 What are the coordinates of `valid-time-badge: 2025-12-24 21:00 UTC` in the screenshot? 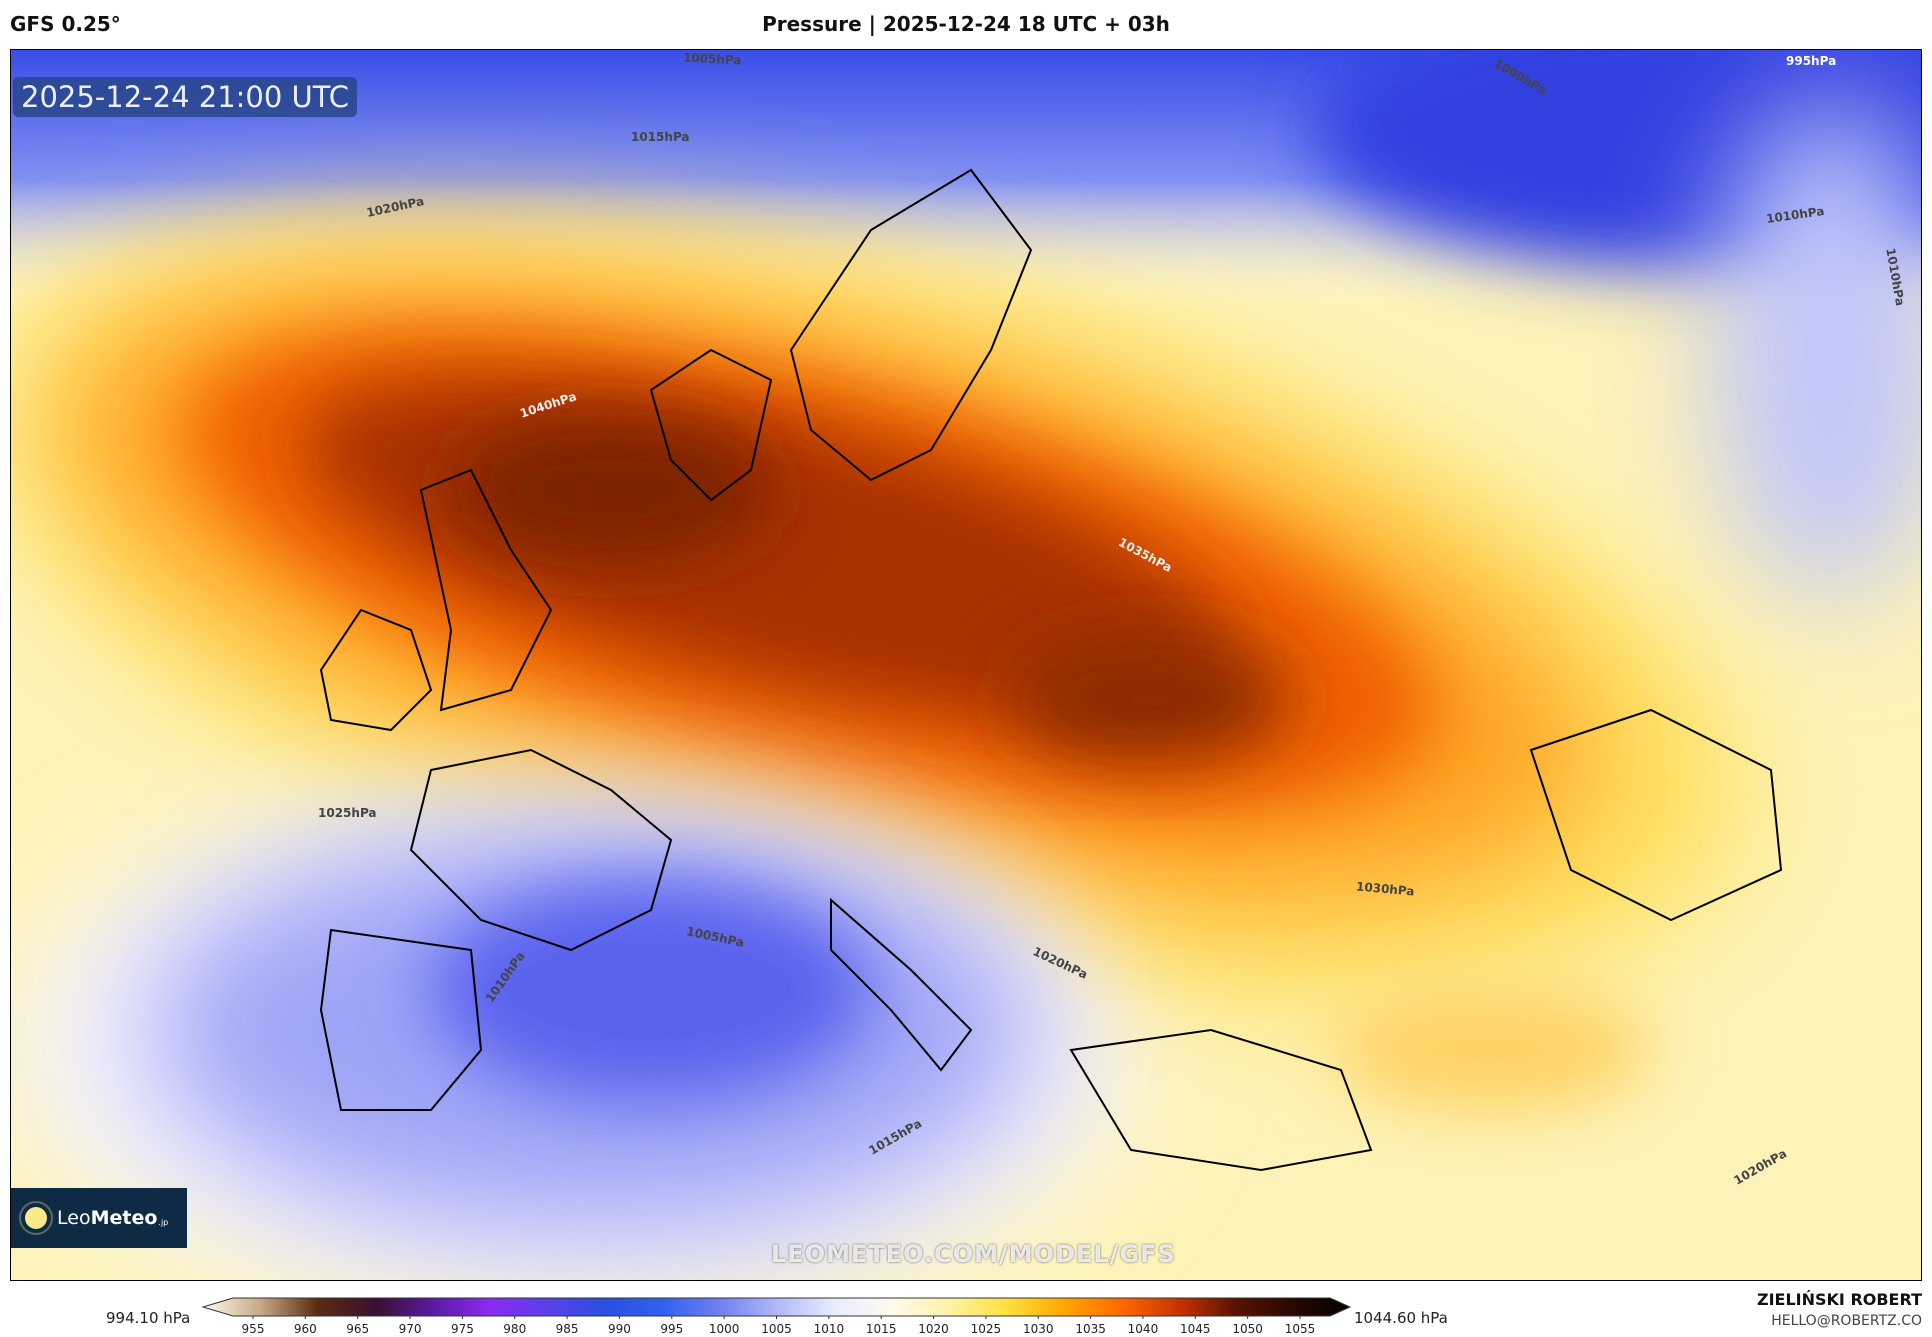 It's located at (185, 97).